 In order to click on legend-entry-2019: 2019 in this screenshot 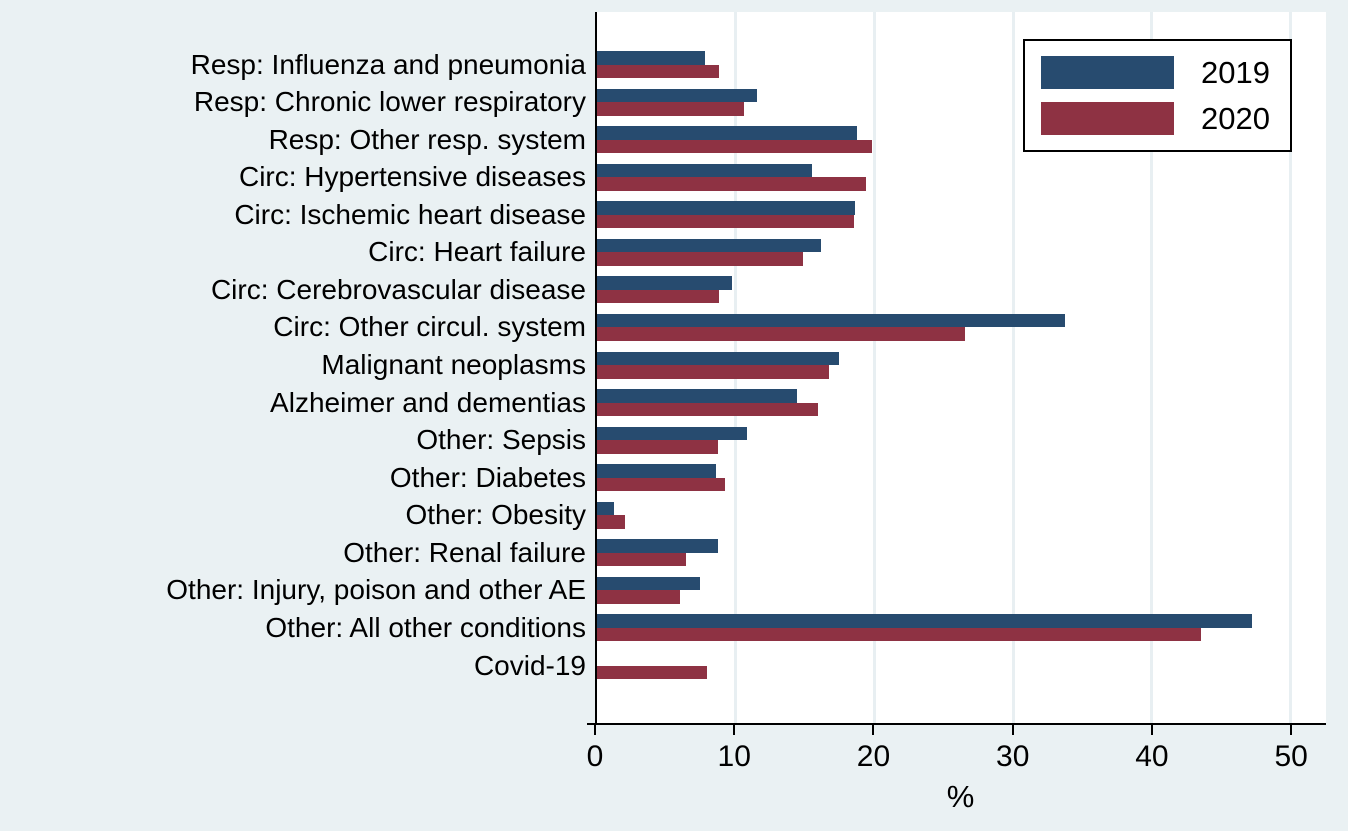, I will do `click(1155, 72)`.